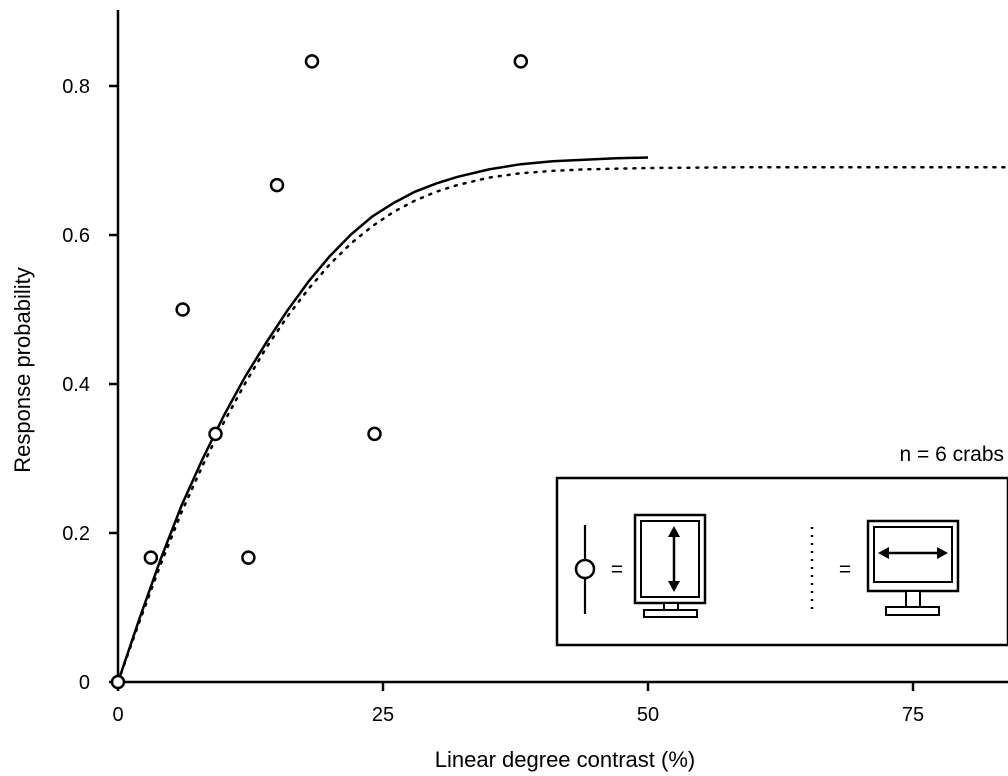  Describe the element at coordinates (117, 715) in the screenshot. I see `x-tick-label: 0` at that location.